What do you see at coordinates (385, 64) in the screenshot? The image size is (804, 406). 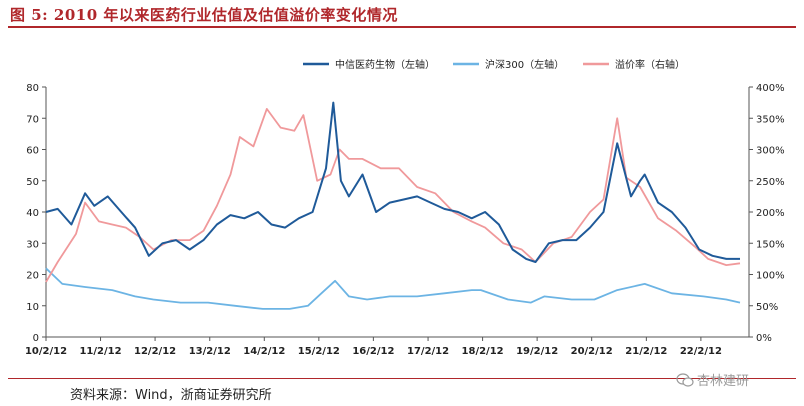 I see `legend-label: 中信医药生物（左轴）` at bounding box center [385, 64].